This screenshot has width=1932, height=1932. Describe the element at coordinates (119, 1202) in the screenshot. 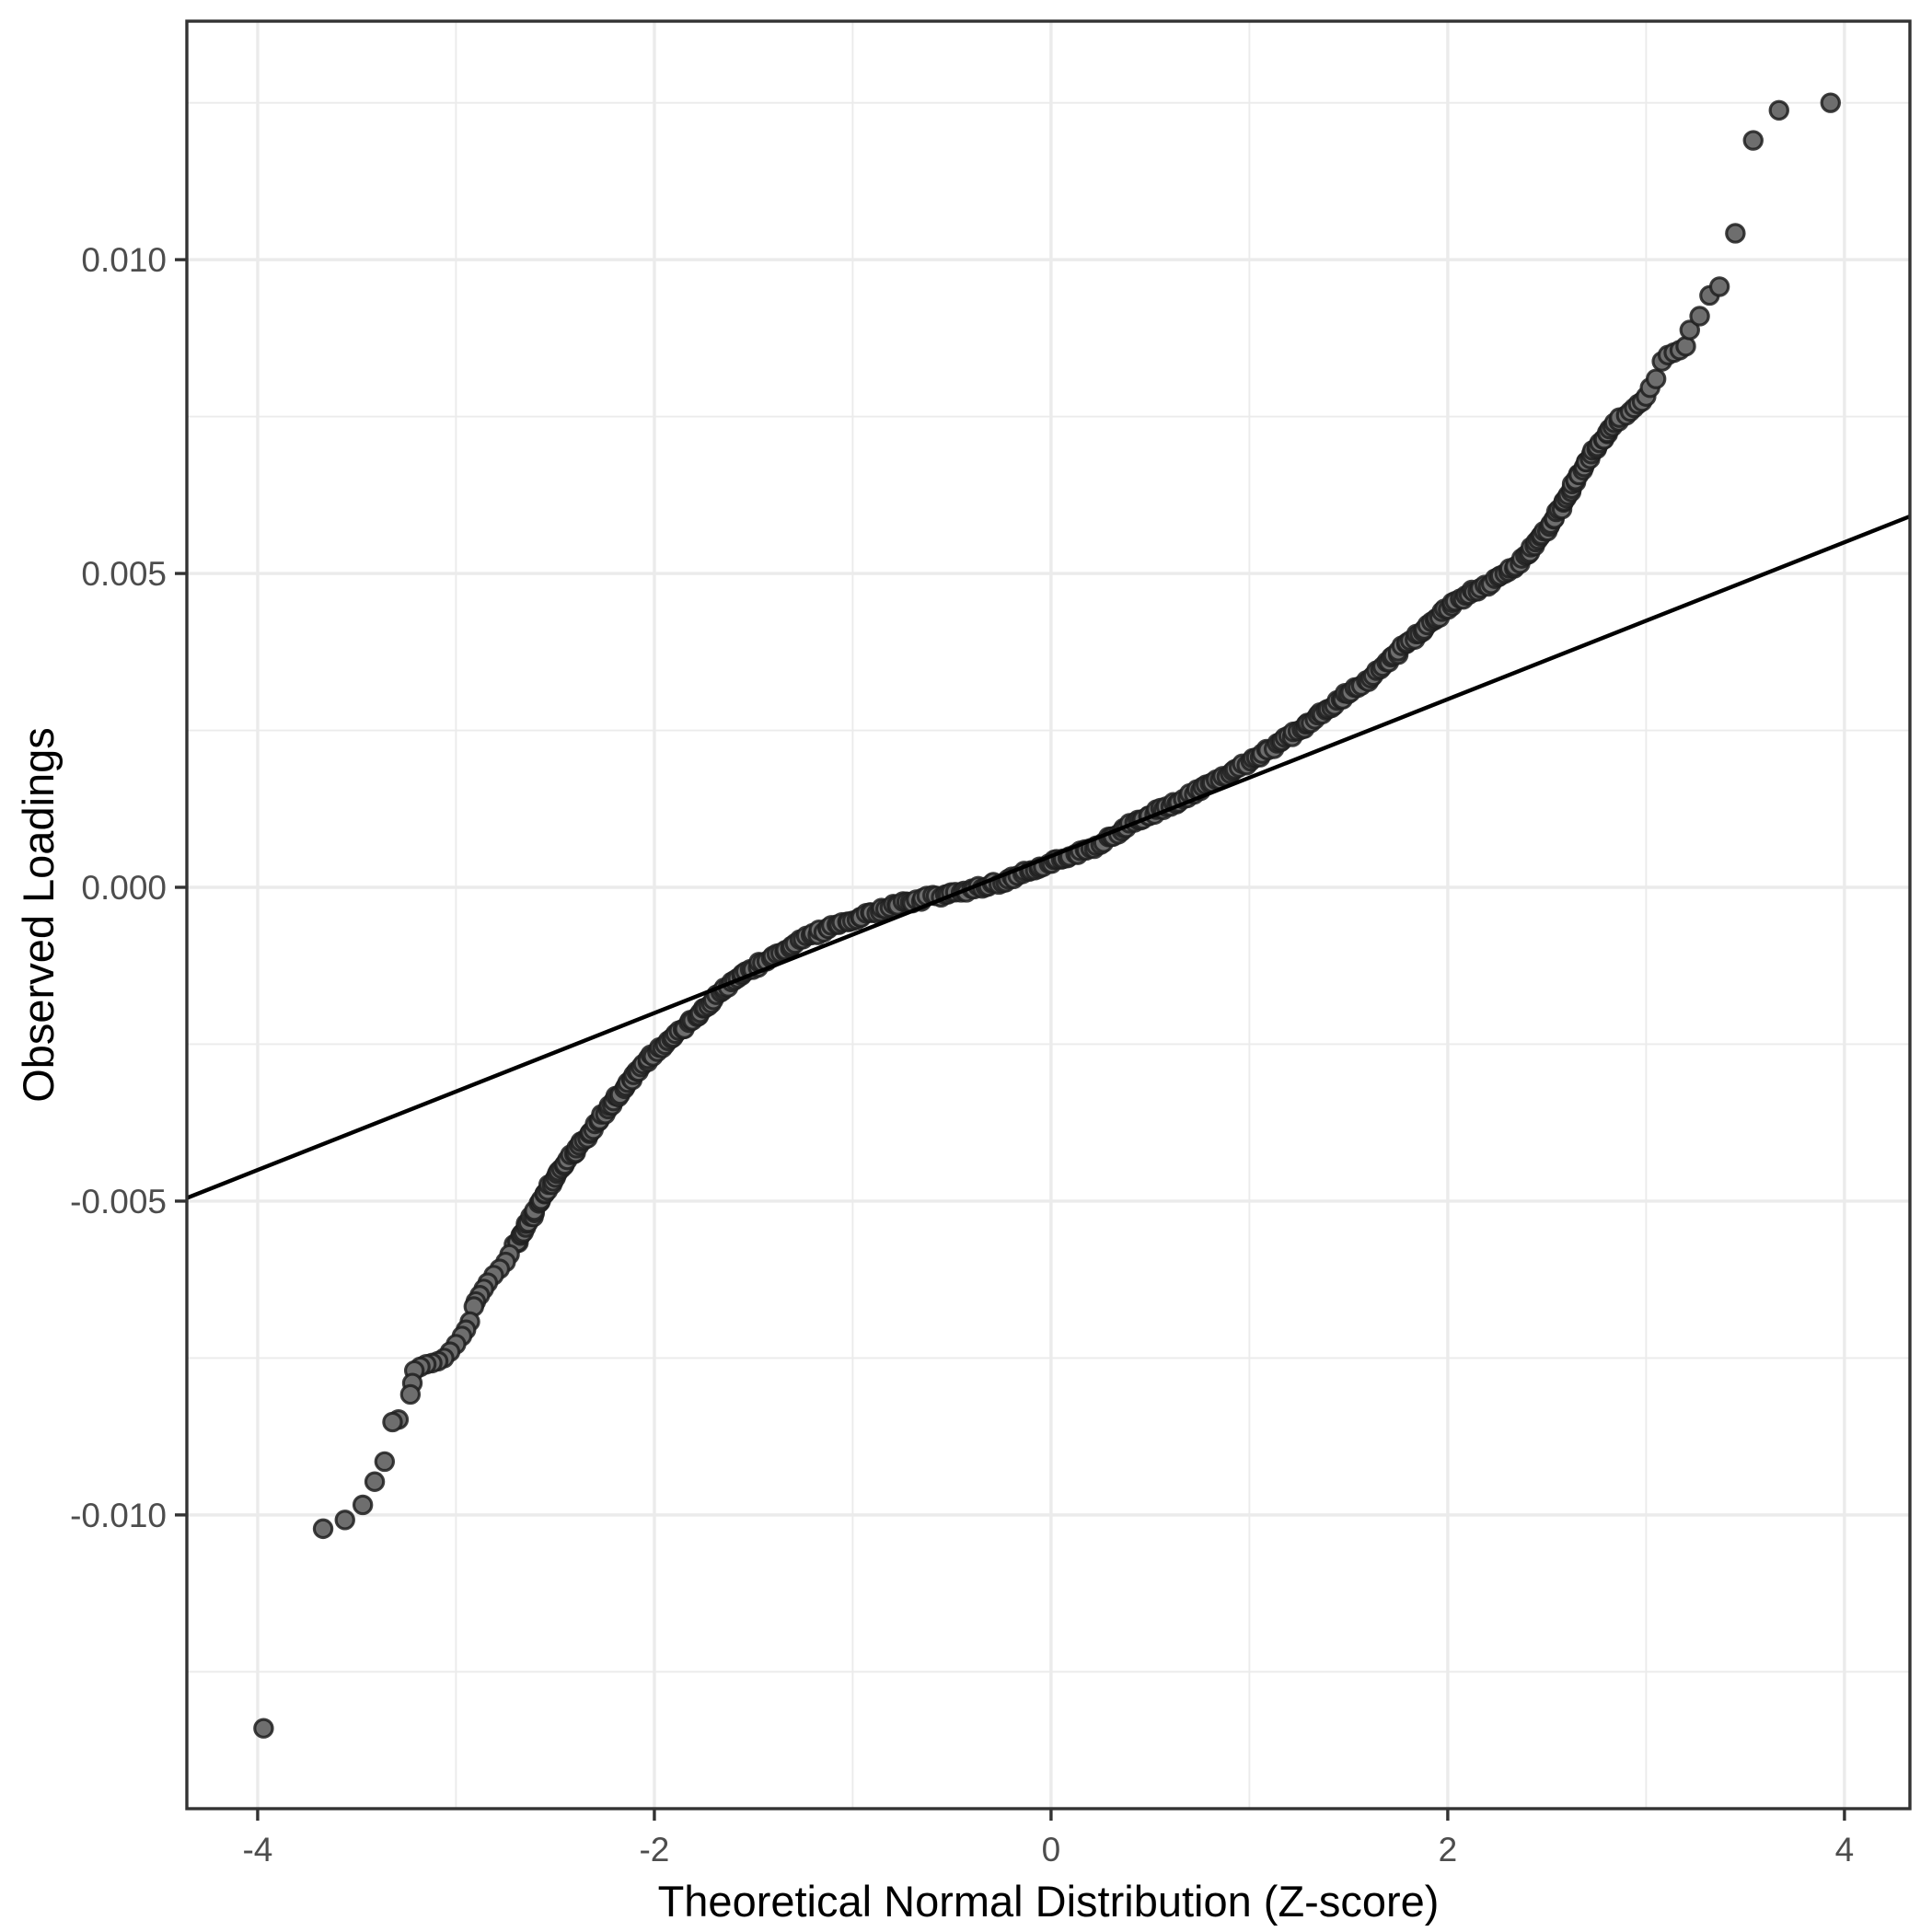

I see `y-tick-label: -0.005` at that location.